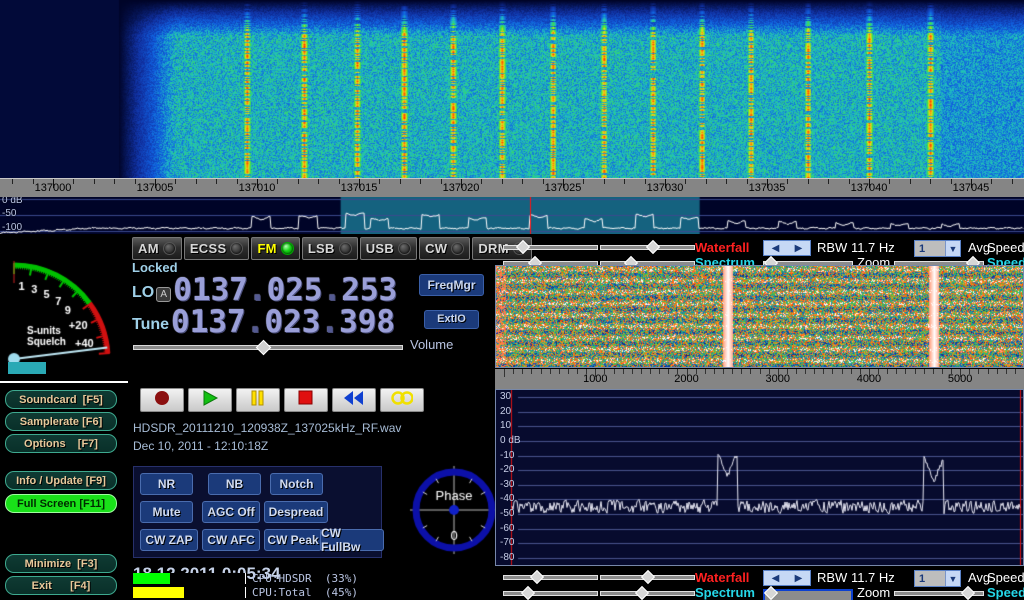  What do you see at coordinates (550, 592) in the screenshot?
I see `spectrum-contrast-slider` at bounding box center [550, 592].